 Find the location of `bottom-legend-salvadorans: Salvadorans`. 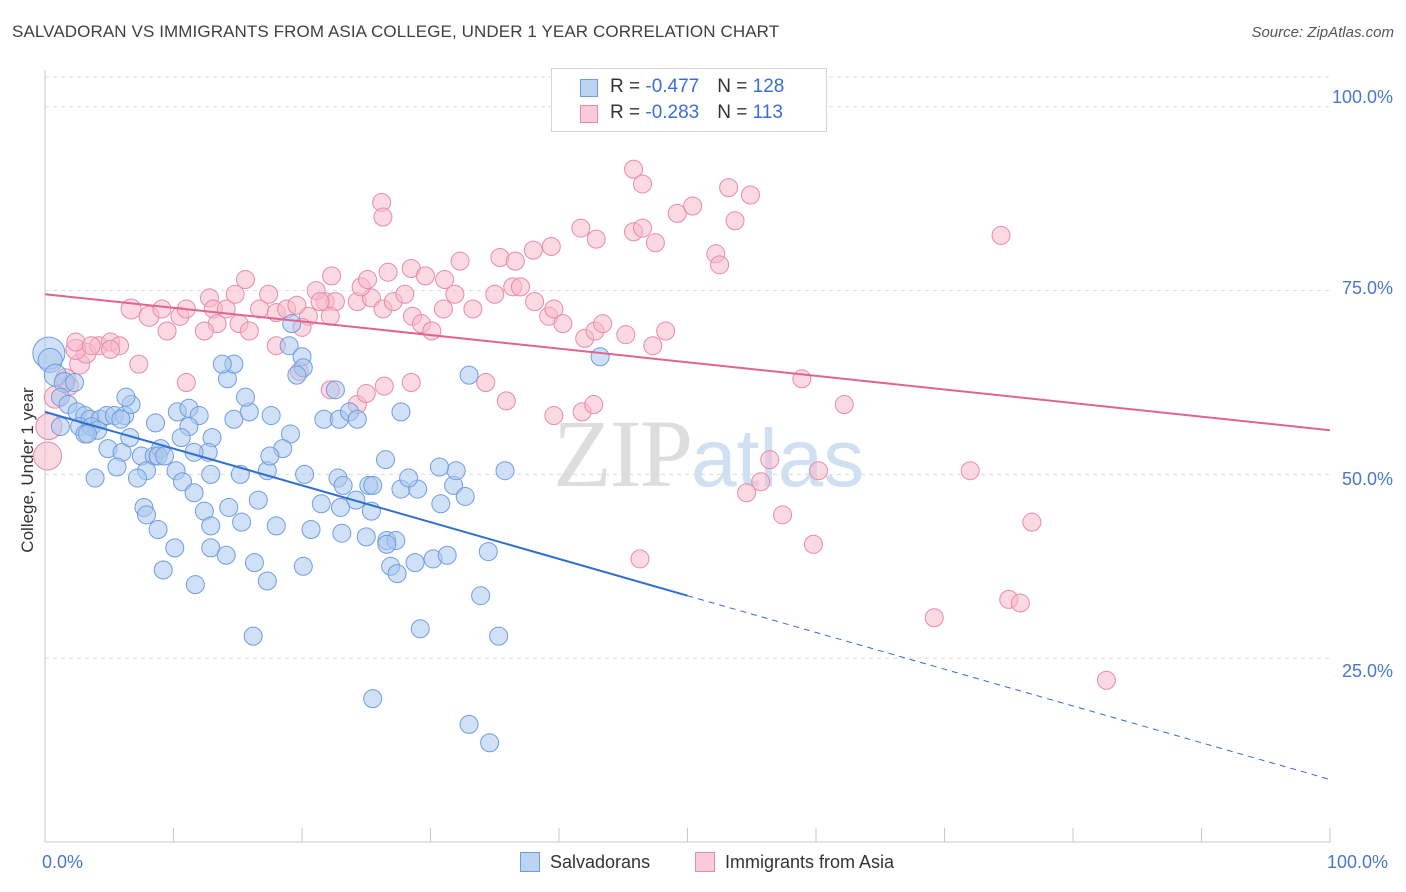

bottom-legend-salvadorans: Salvadorans is located at coordinates (585, 862).